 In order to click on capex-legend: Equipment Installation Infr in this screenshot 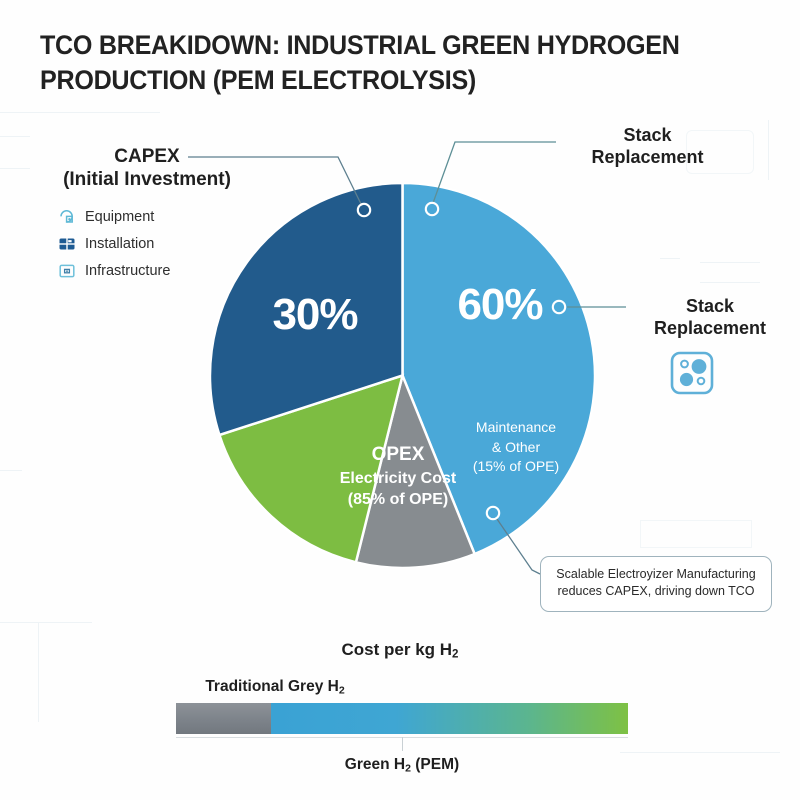, I will do `click(153, 245)`.